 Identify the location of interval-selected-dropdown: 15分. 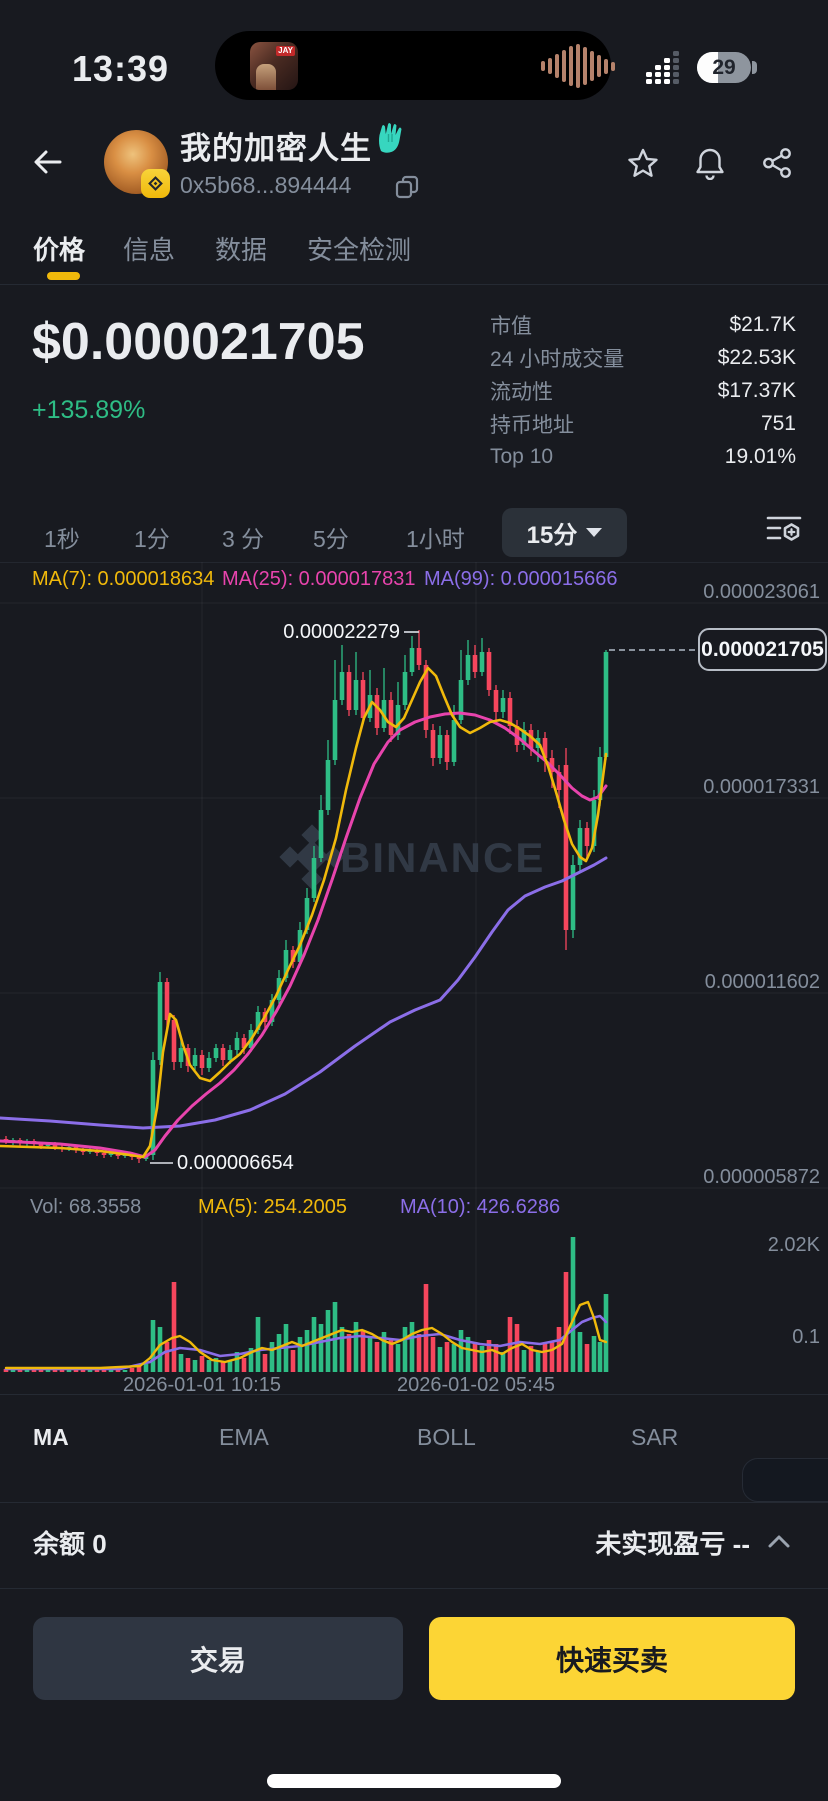
(564, 532).